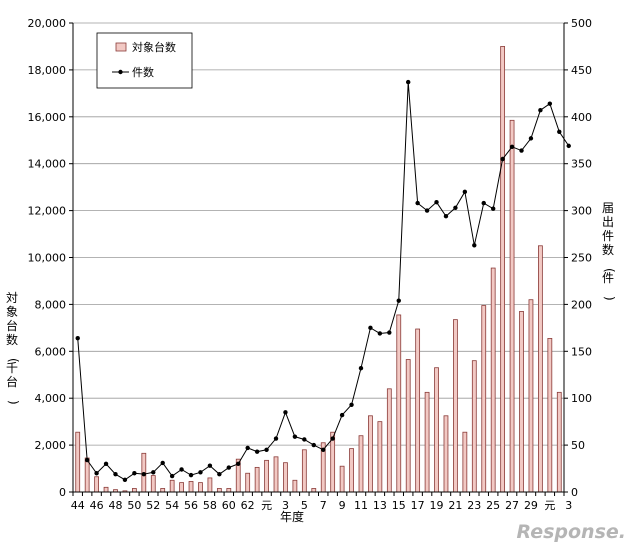  I want to click on x-tick-label: 11, so click(361, 505).